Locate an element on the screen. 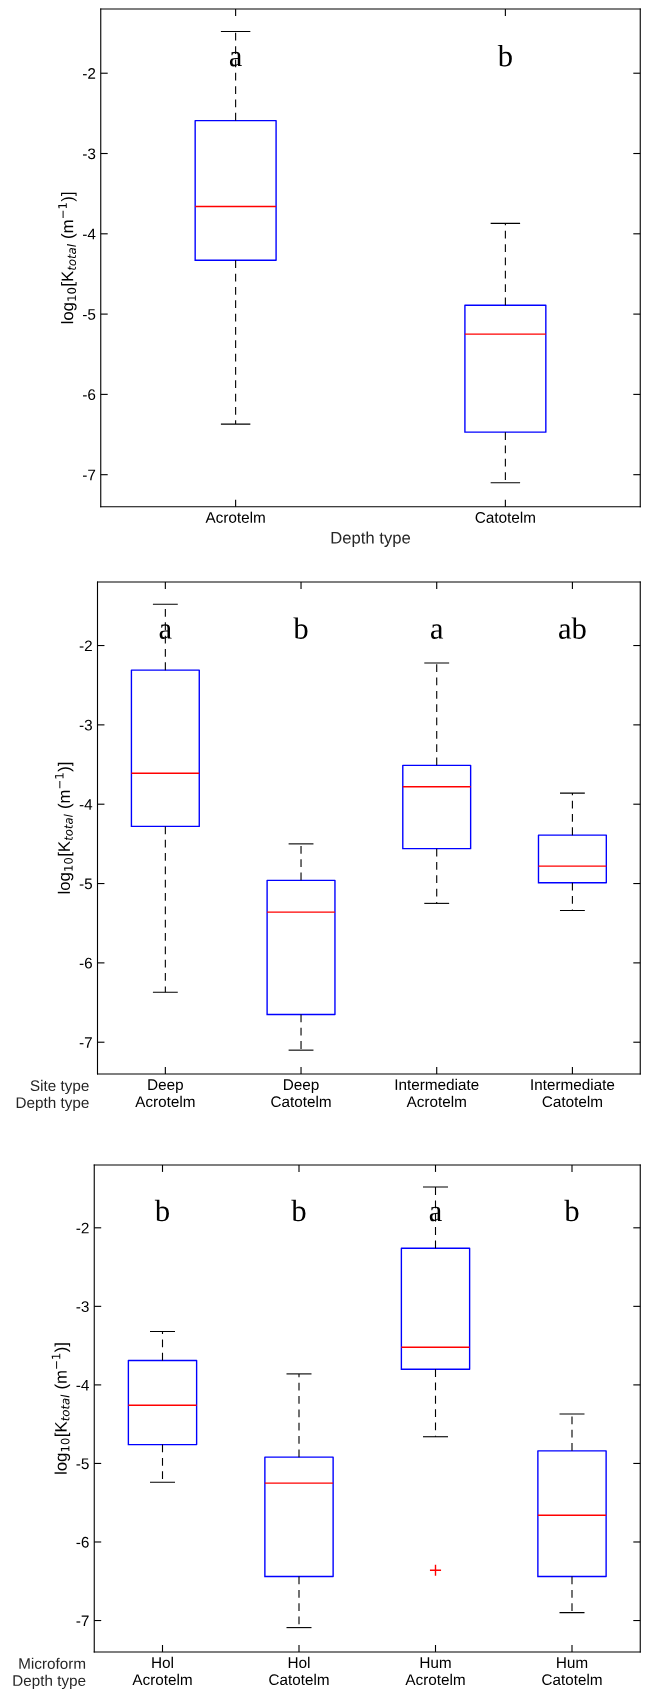  x-tick-label: Hum Catotelm is located at coordinates (572, 1671).